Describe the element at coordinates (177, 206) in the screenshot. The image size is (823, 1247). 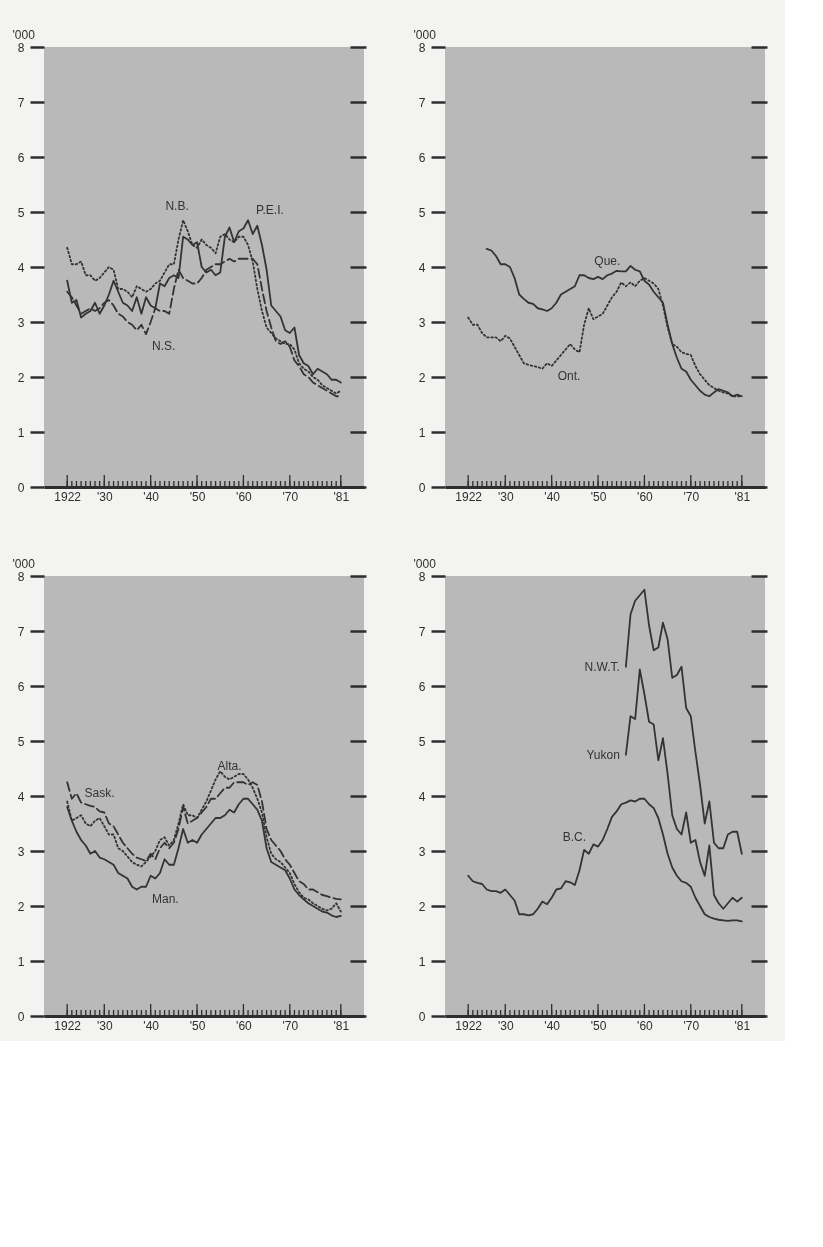
I see `series-label: N.B.` at that location.